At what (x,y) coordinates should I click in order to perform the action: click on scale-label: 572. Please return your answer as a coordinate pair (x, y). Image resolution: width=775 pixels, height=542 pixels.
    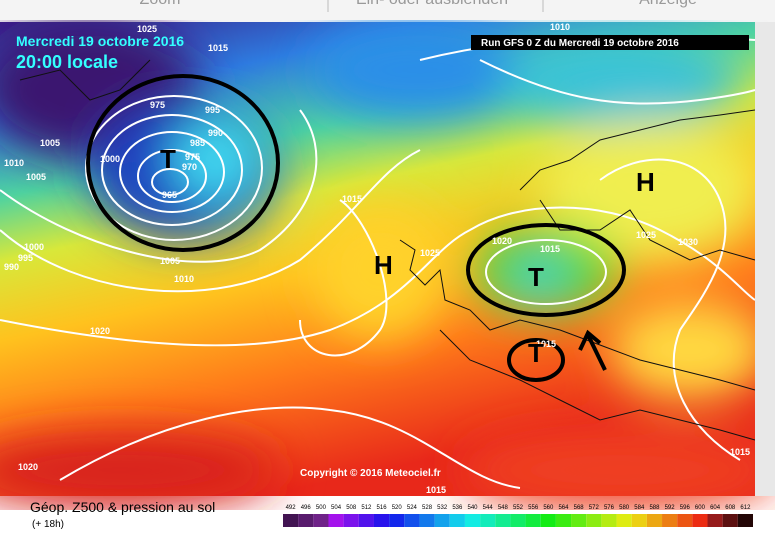
    Looking at the image, I should click on (594, 508).